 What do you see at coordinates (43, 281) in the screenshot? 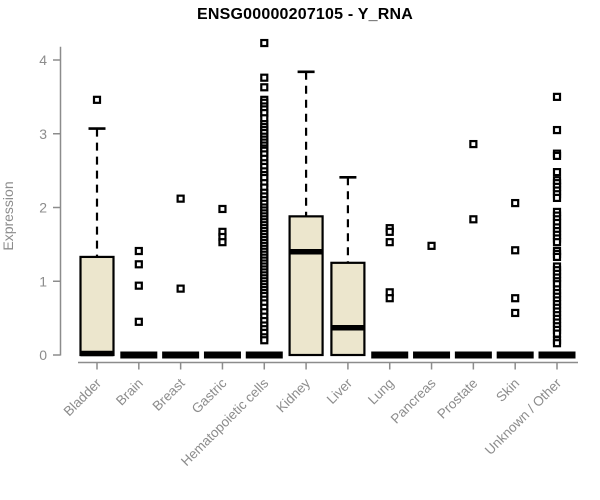
I see `y-tick-label: 1` at bounding box center [43, 281].